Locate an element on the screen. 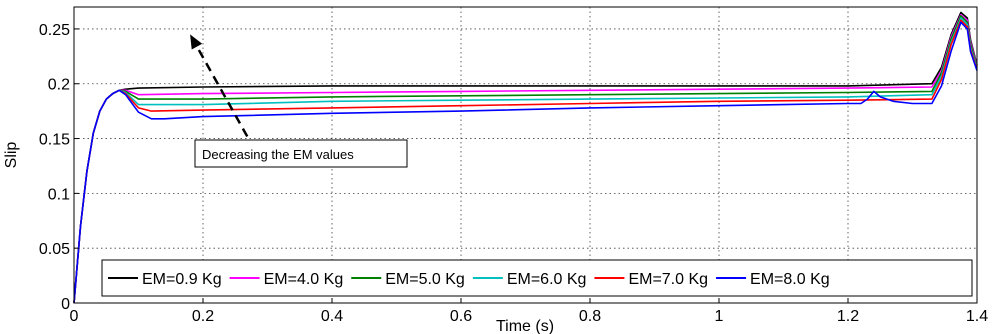 This screenshot has width=992, height=334. x-tick-label: 1.4 is located at coordinates (977, 316).